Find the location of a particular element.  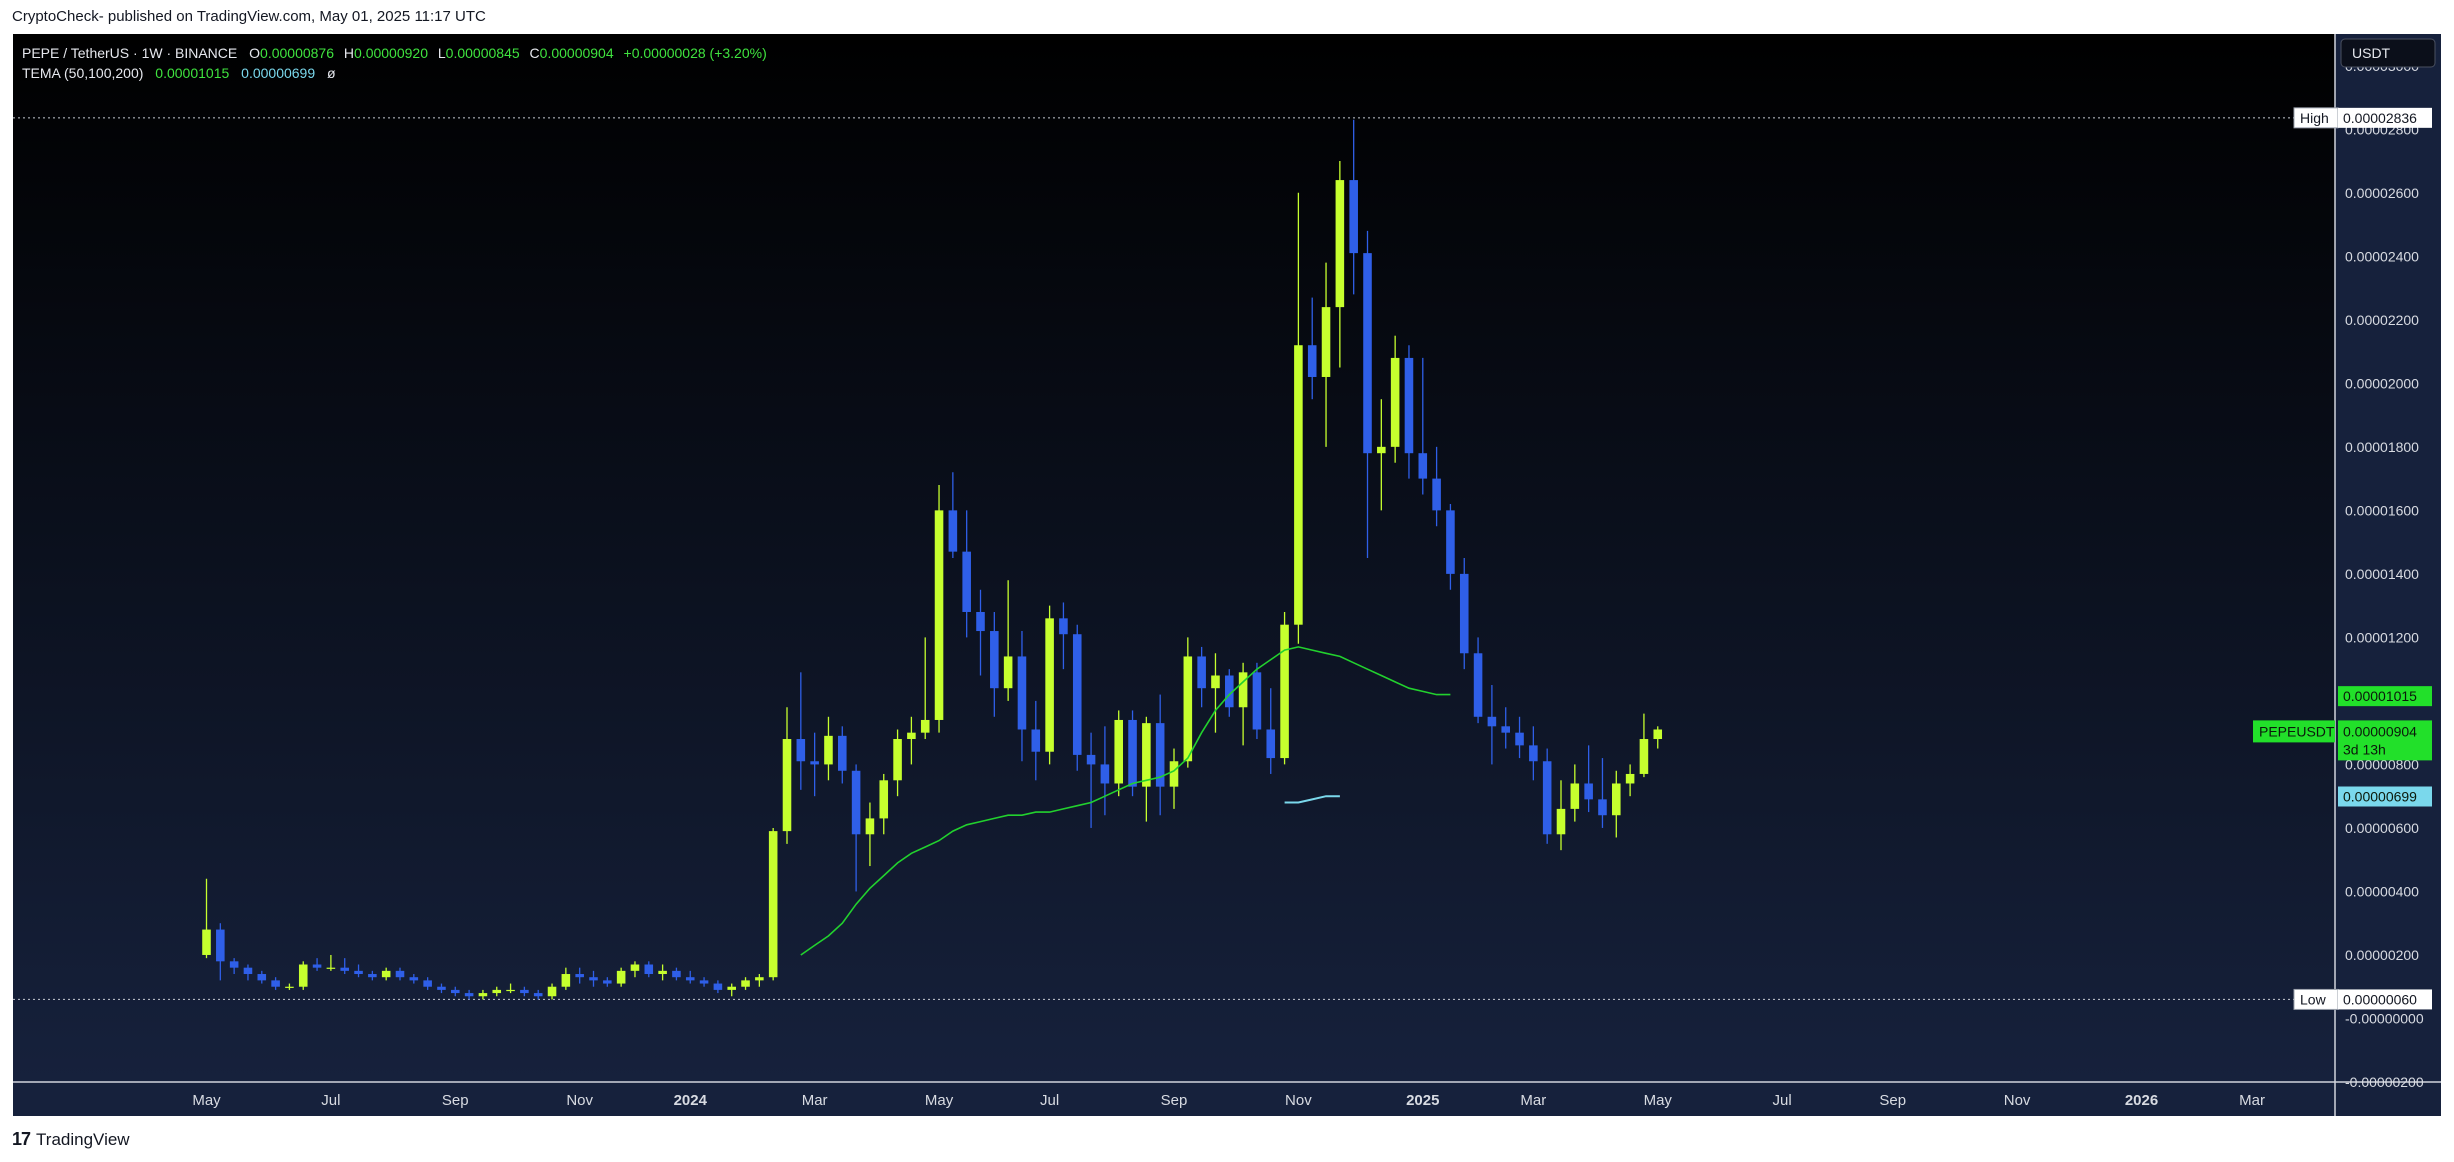

currency-button: USDT is located at coordinates (2388, 53).